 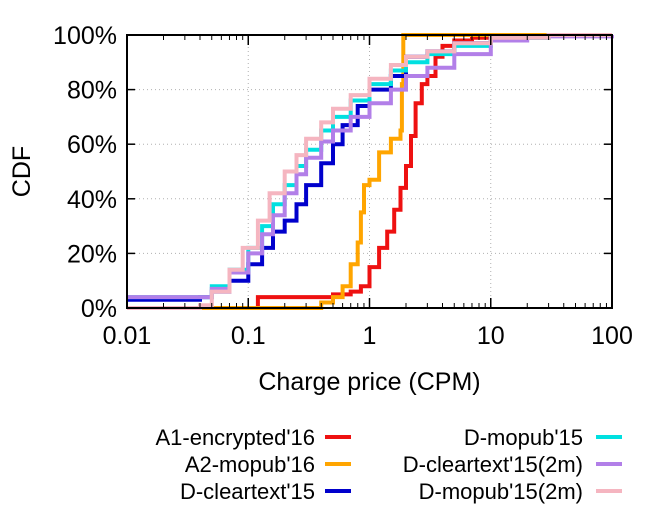 I want to click on x-tick-label: 1, so click(x=370, y=336).